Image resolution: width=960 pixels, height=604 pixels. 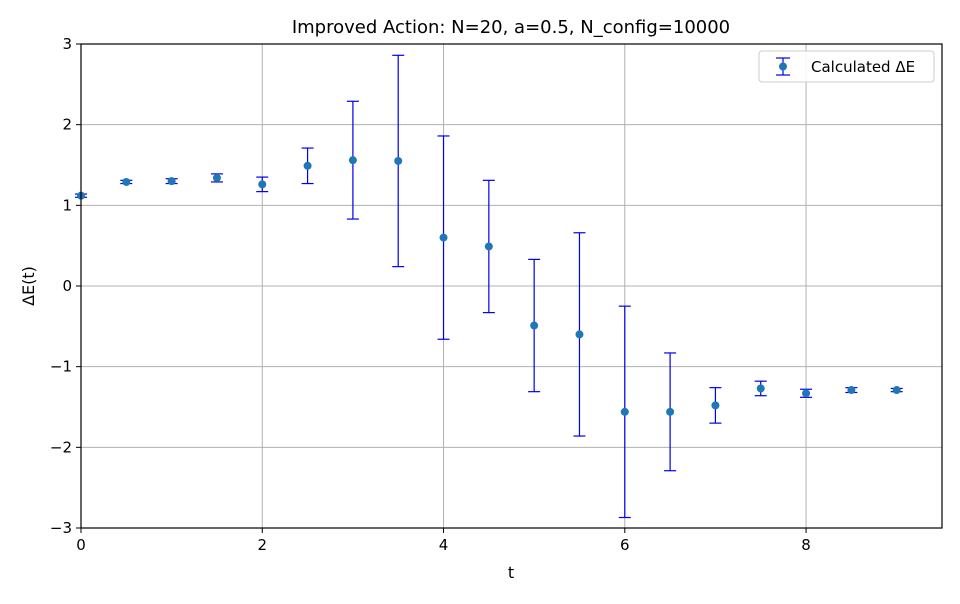 I want to click on legend-label: Calculated ΔE, so click(x=863, y=67).